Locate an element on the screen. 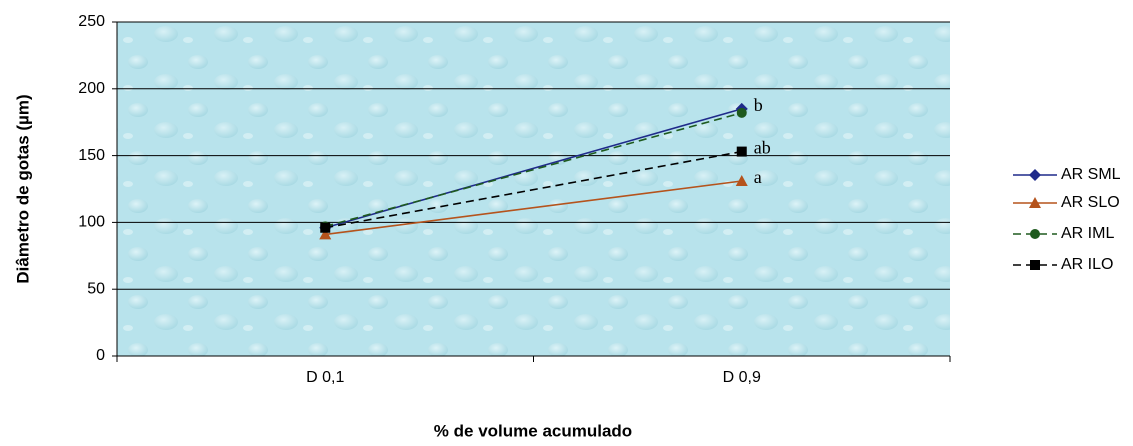 The width and height of the screenshot is (1133, 446). y-tick-label: 200 is located at coordinates (91, 88).